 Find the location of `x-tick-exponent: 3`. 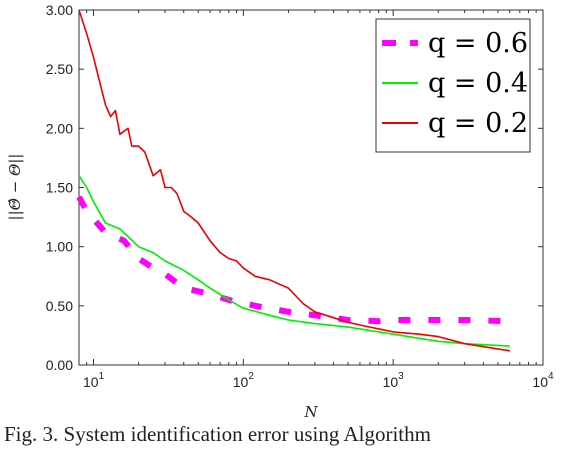

x-tick-exponent: 3 is located at coordinates (401, 376).